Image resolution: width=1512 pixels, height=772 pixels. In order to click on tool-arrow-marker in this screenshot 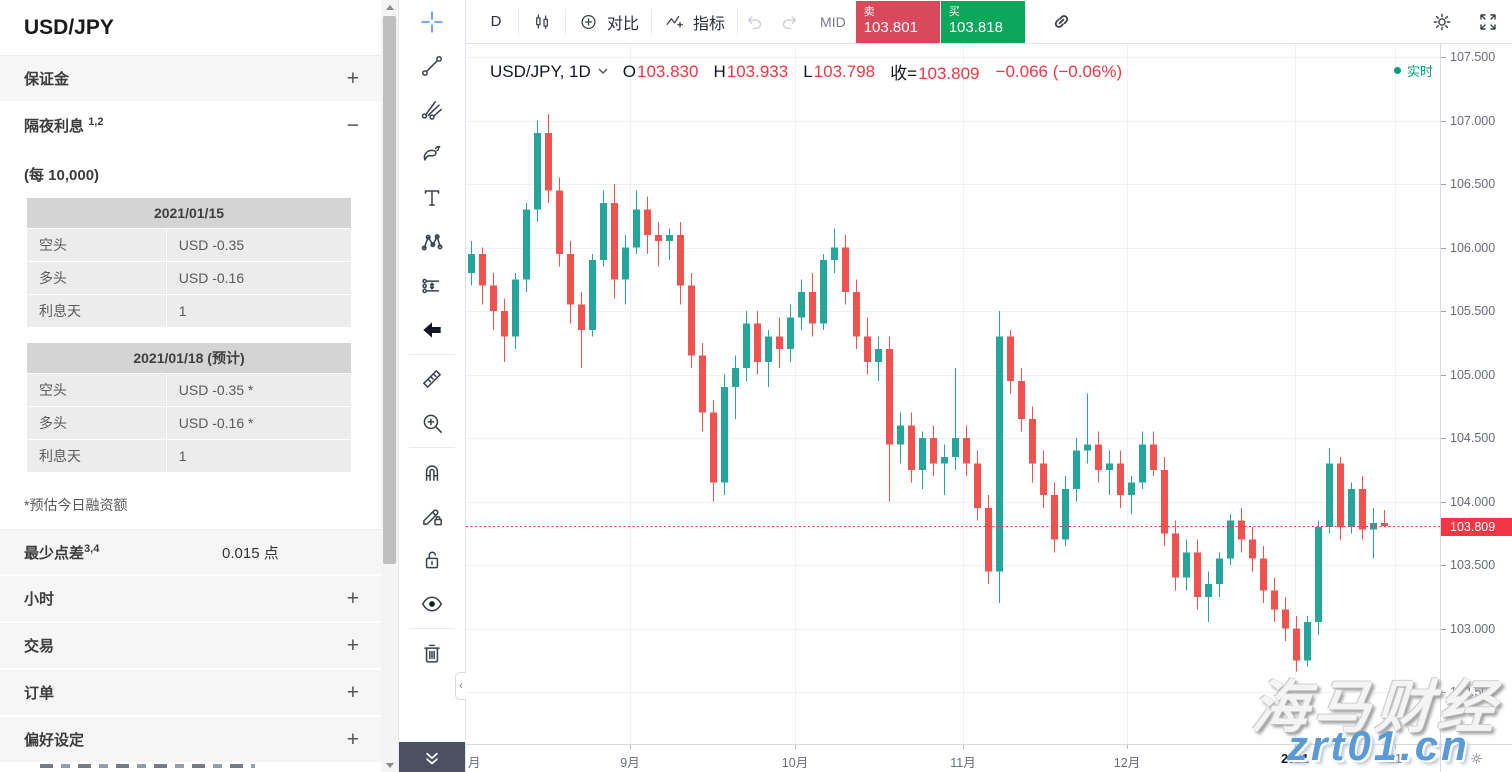, I will do `click(432, 330)`.